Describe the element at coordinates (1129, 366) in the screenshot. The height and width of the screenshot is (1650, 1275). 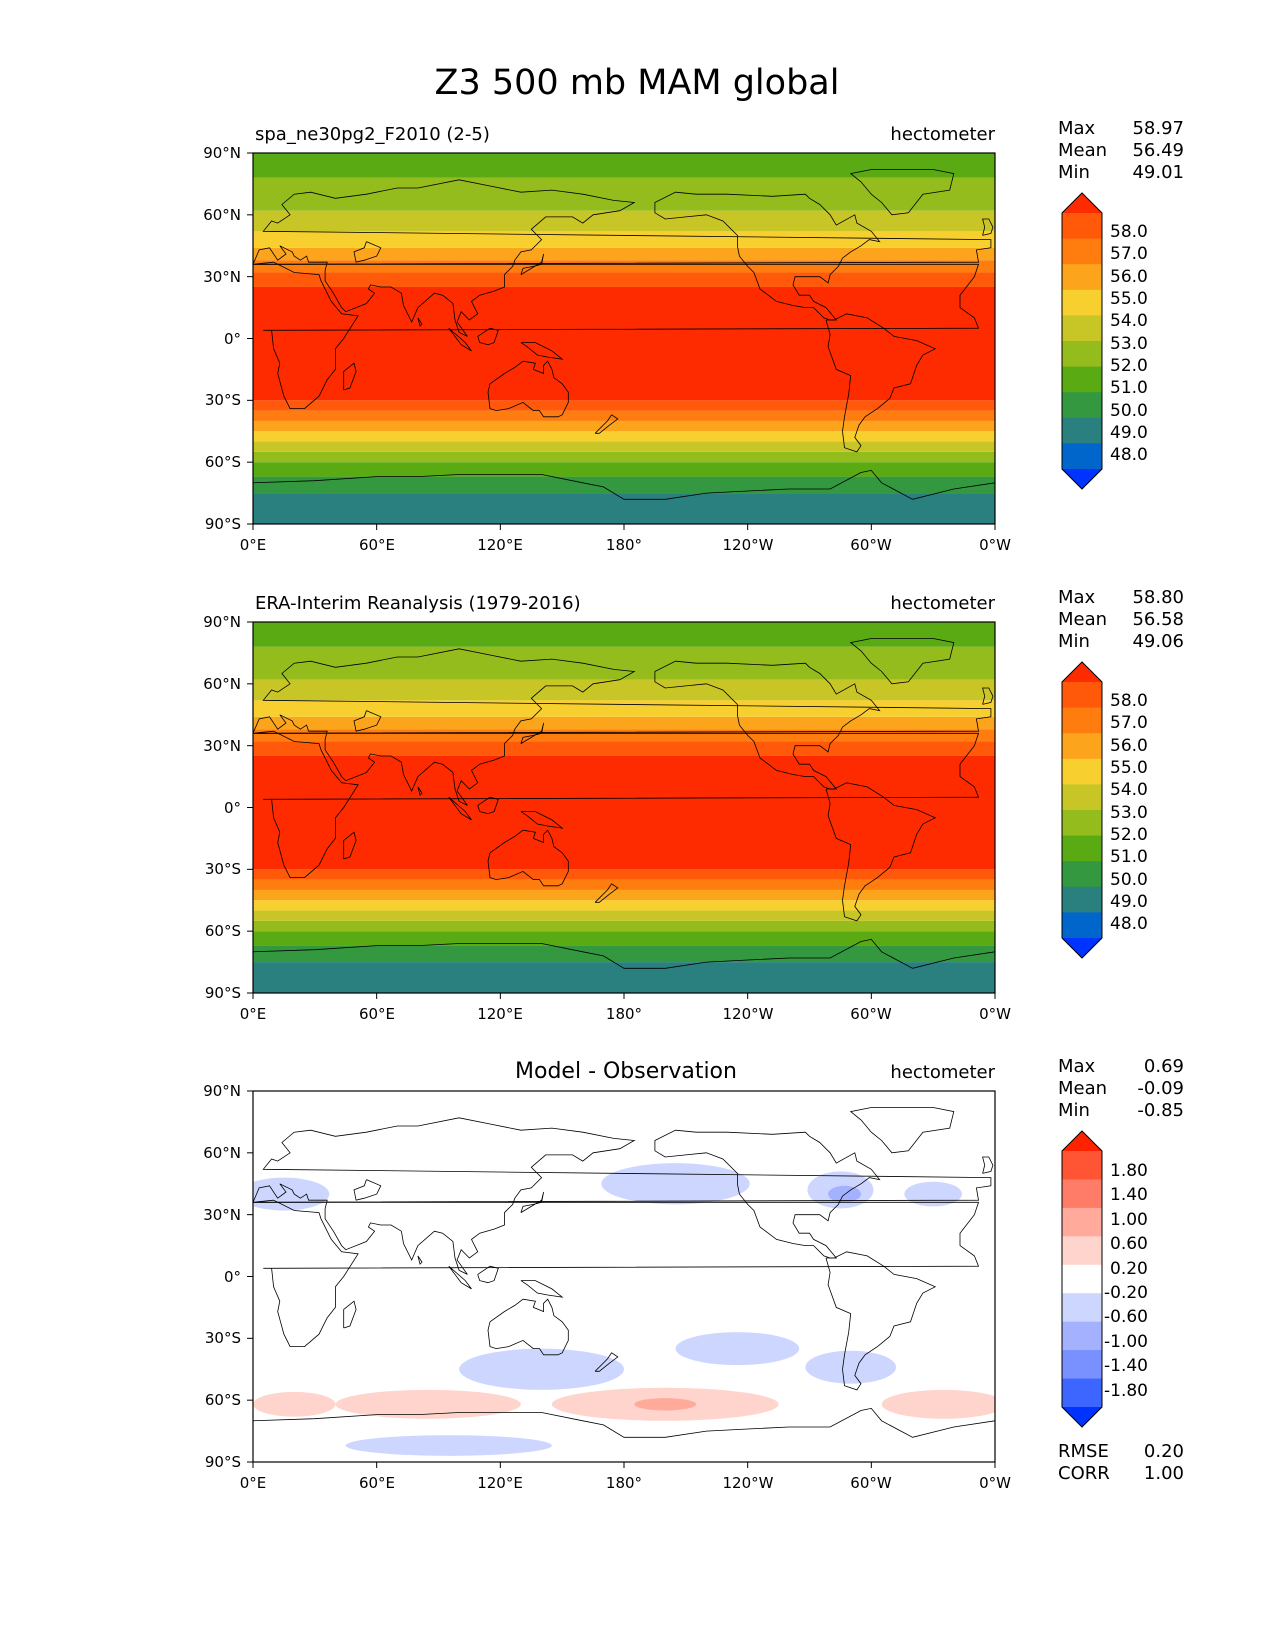
I see `panel-1-cbar-label: 52.0` at that location.